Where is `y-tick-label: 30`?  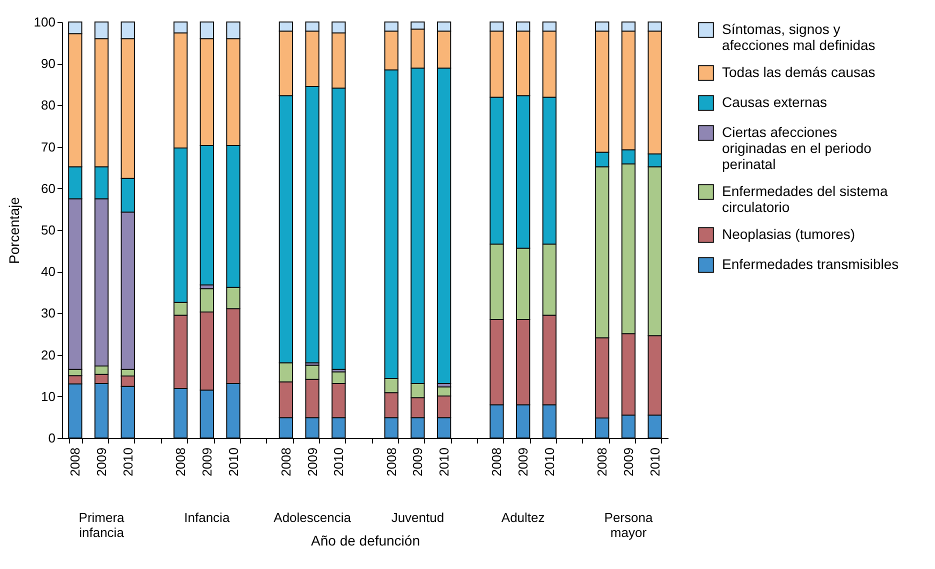
y-tick-label: 30 is located at coordinates (48, 313).